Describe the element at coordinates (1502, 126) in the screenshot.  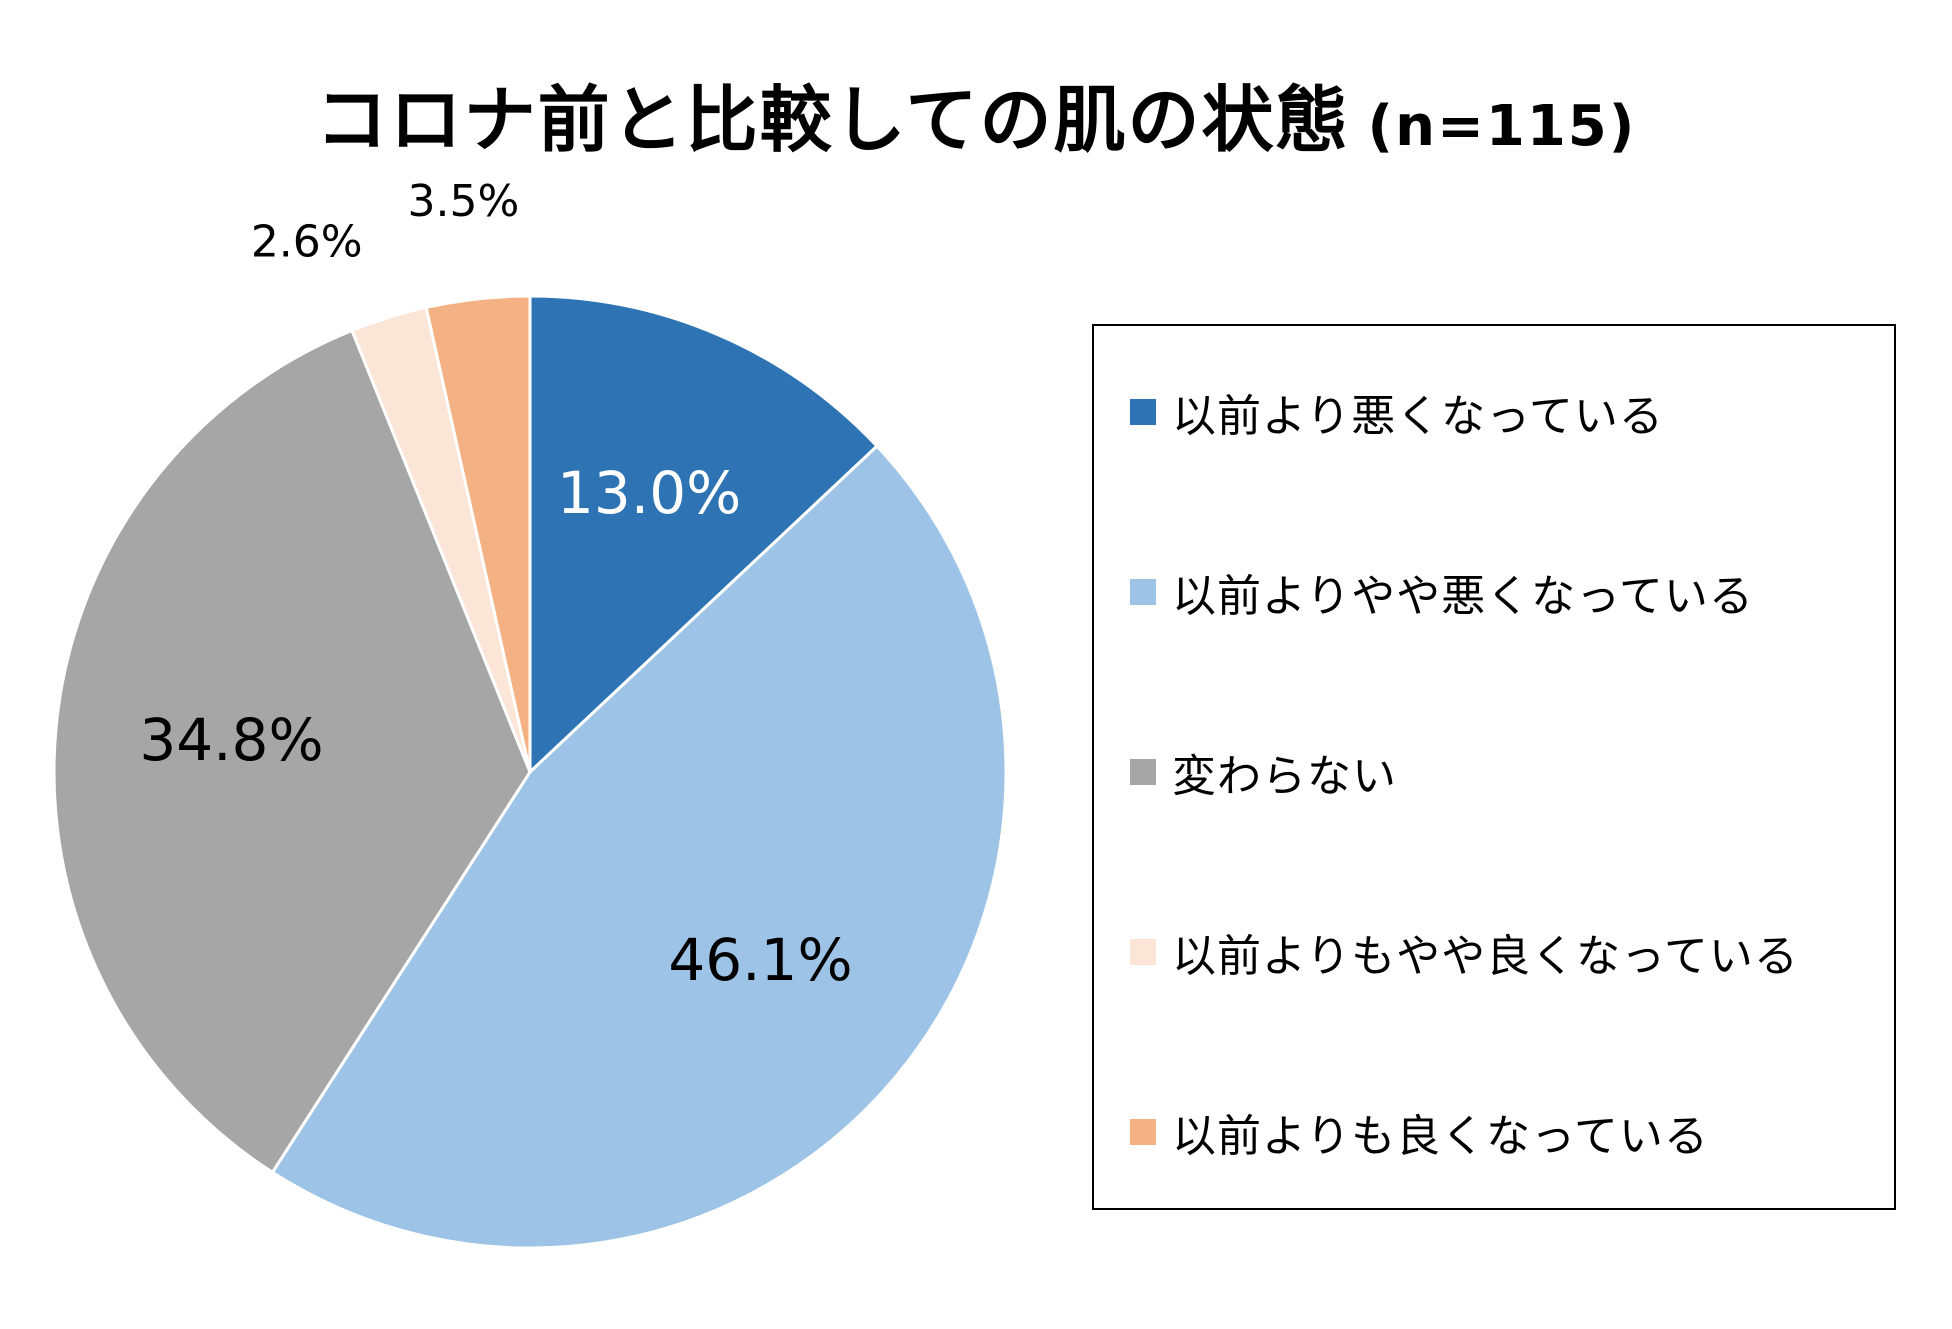
I see `chart-sample-size: (n=115)` at that location.